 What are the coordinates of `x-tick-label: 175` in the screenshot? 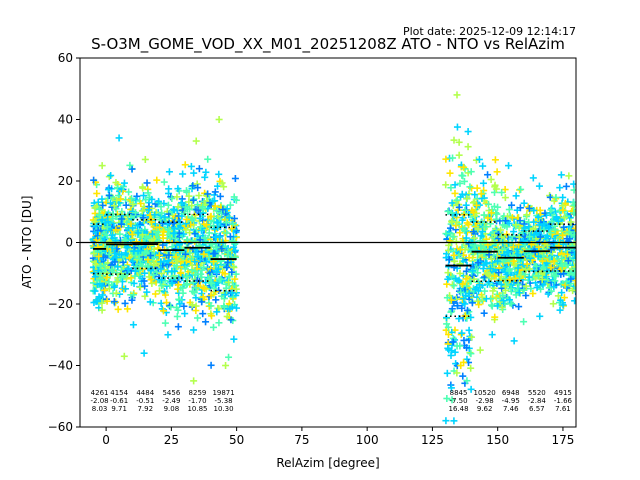 It's located at (562, 440).